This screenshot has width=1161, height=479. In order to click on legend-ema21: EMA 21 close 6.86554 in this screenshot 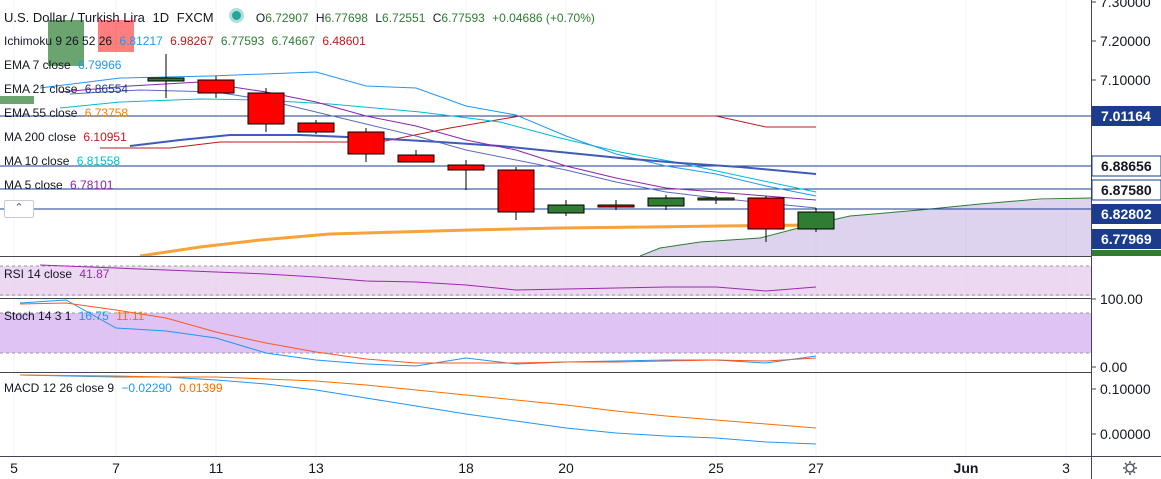, I will do `click(66, 89)`.